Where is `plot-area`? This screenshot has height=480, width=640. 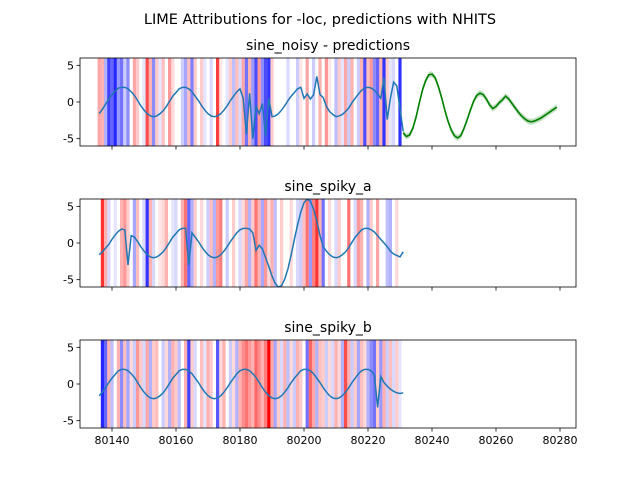
plot-area is located at coordinates (327, 102).